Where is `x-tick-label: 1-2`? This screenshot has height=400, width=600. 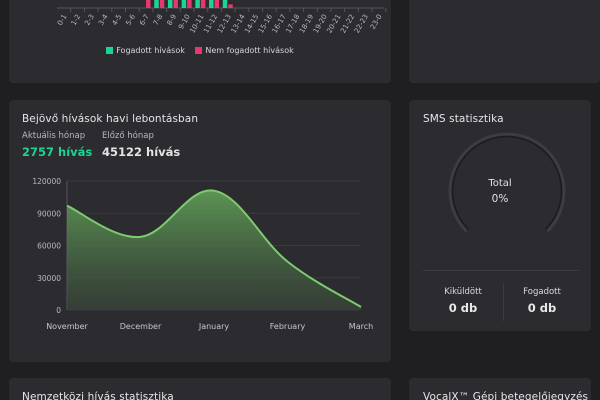
x-tick-label: 1-2 is located at coordinates (76, 20).